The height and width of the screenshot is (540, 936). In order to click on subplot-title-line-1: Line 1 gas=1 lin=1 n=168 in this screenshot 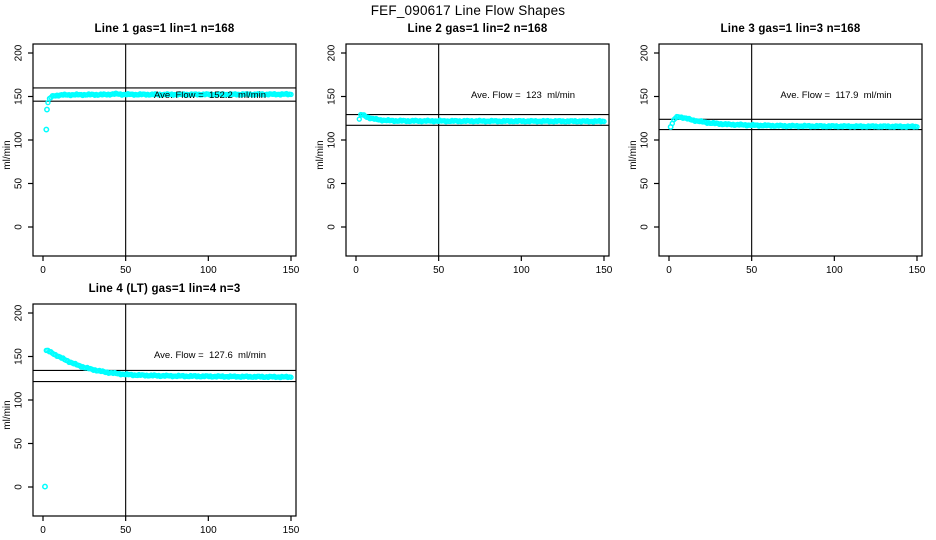, I will do `click(164, 29)`.